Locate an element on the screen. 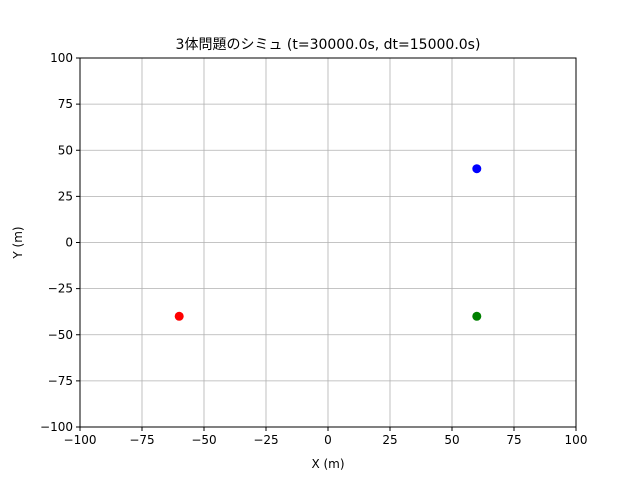 This screenshot has height=480, width=640. y-tick-label: −100 is located at coordinates (56, 427).